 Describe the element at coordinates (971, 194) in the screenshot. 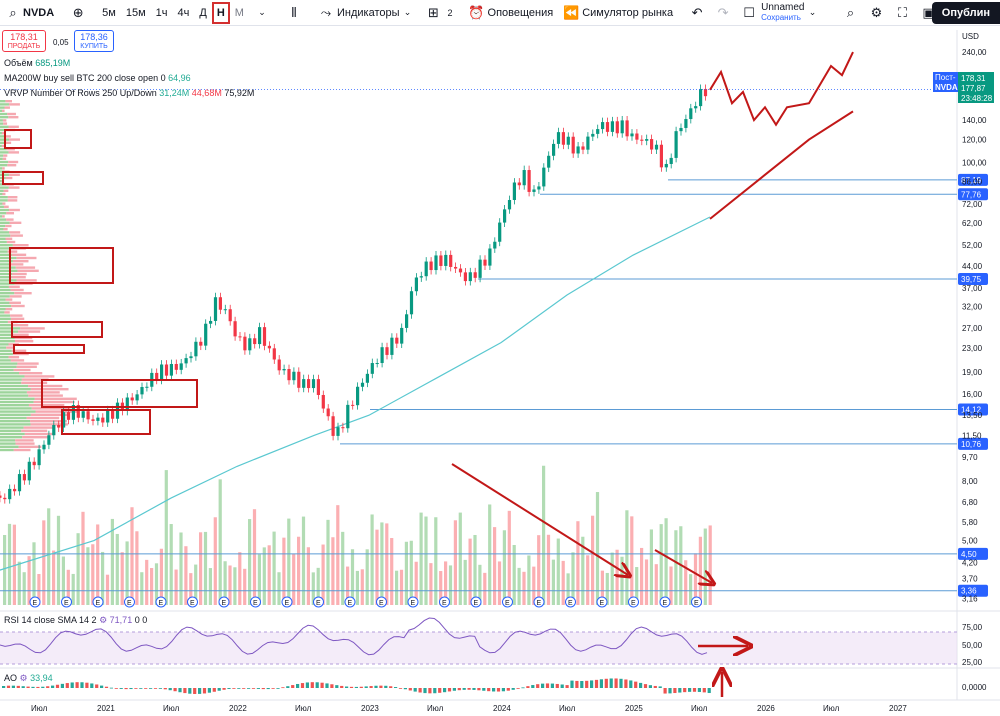

I see `level-price-label: 77,76` at that location.